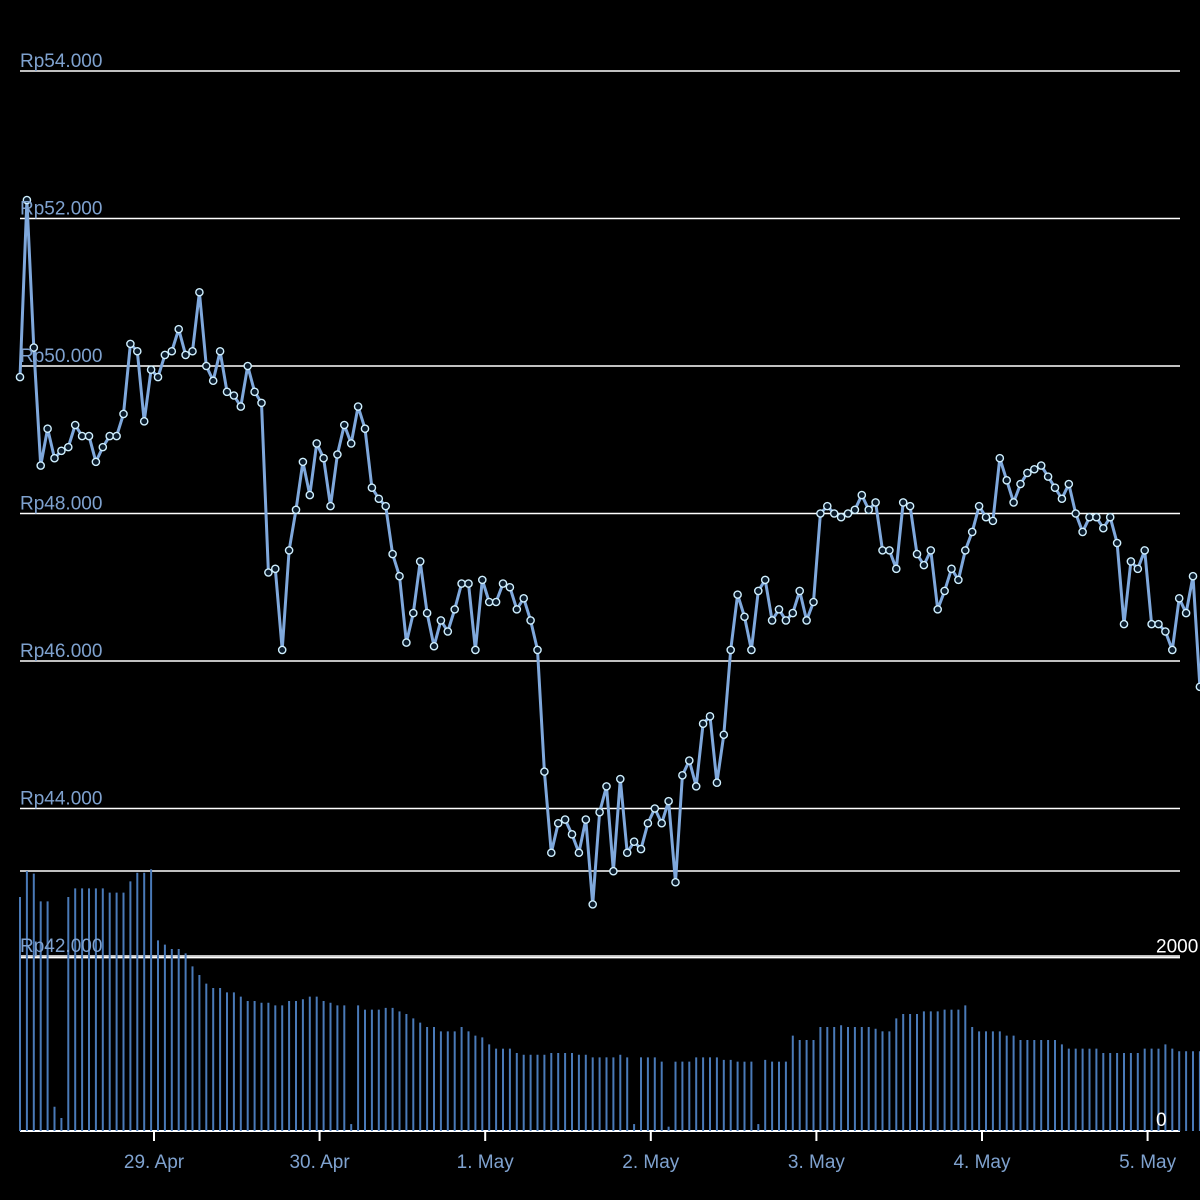  What do you see at coordinates (982, 1162) in the screenshot?
I see `x-axis-label: 4. May` at bounding box center [982, 1162].